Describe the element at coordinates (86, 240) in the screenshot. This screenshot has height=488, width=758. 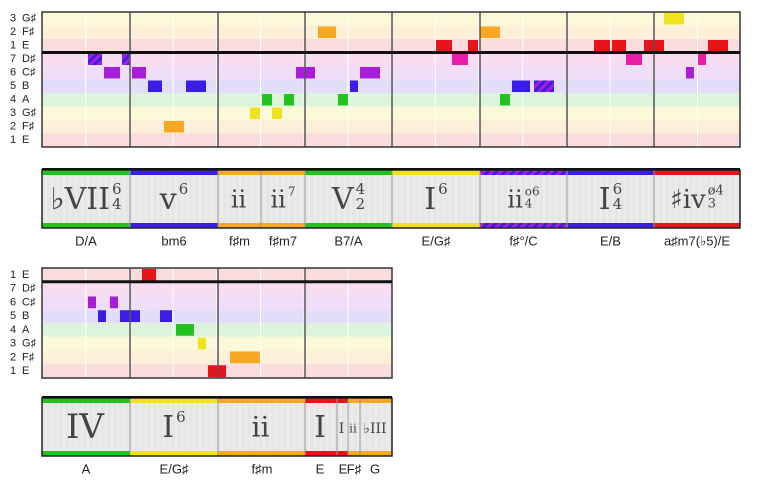
I see `chord-name: D/A` at that location.